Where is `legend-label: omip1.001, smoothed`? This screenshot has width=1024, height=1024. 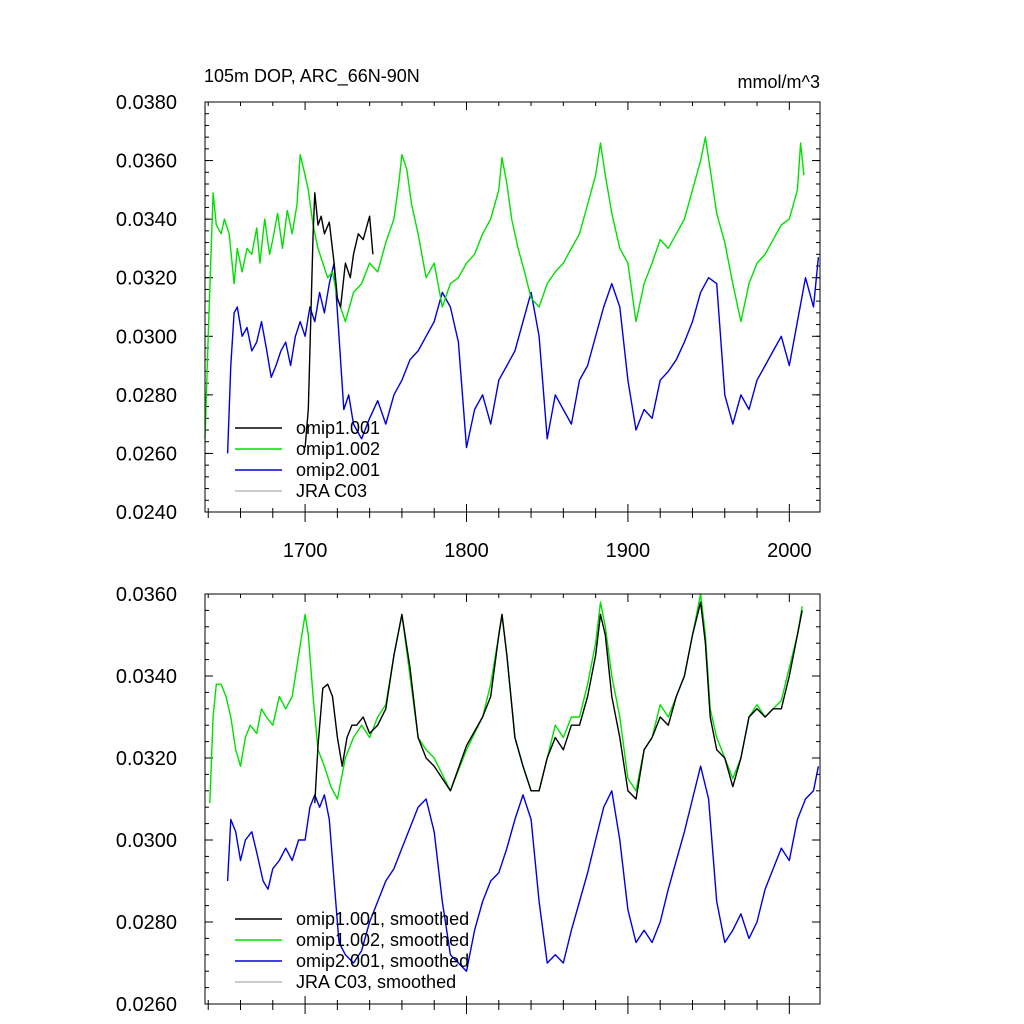 legend-label: omip1.001, smoothed is located at coordinates (382, 919).